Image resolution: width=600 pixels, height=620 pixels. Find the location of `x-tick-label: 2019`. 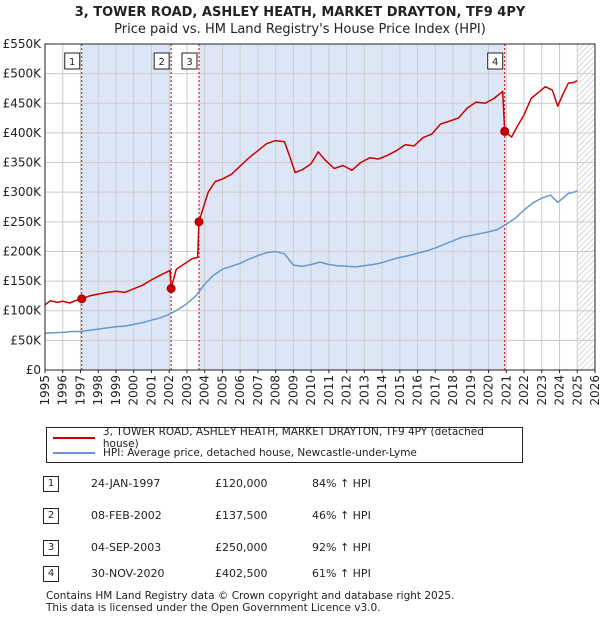

x-tick-label: 2019 is located at coordinates (471, 390).